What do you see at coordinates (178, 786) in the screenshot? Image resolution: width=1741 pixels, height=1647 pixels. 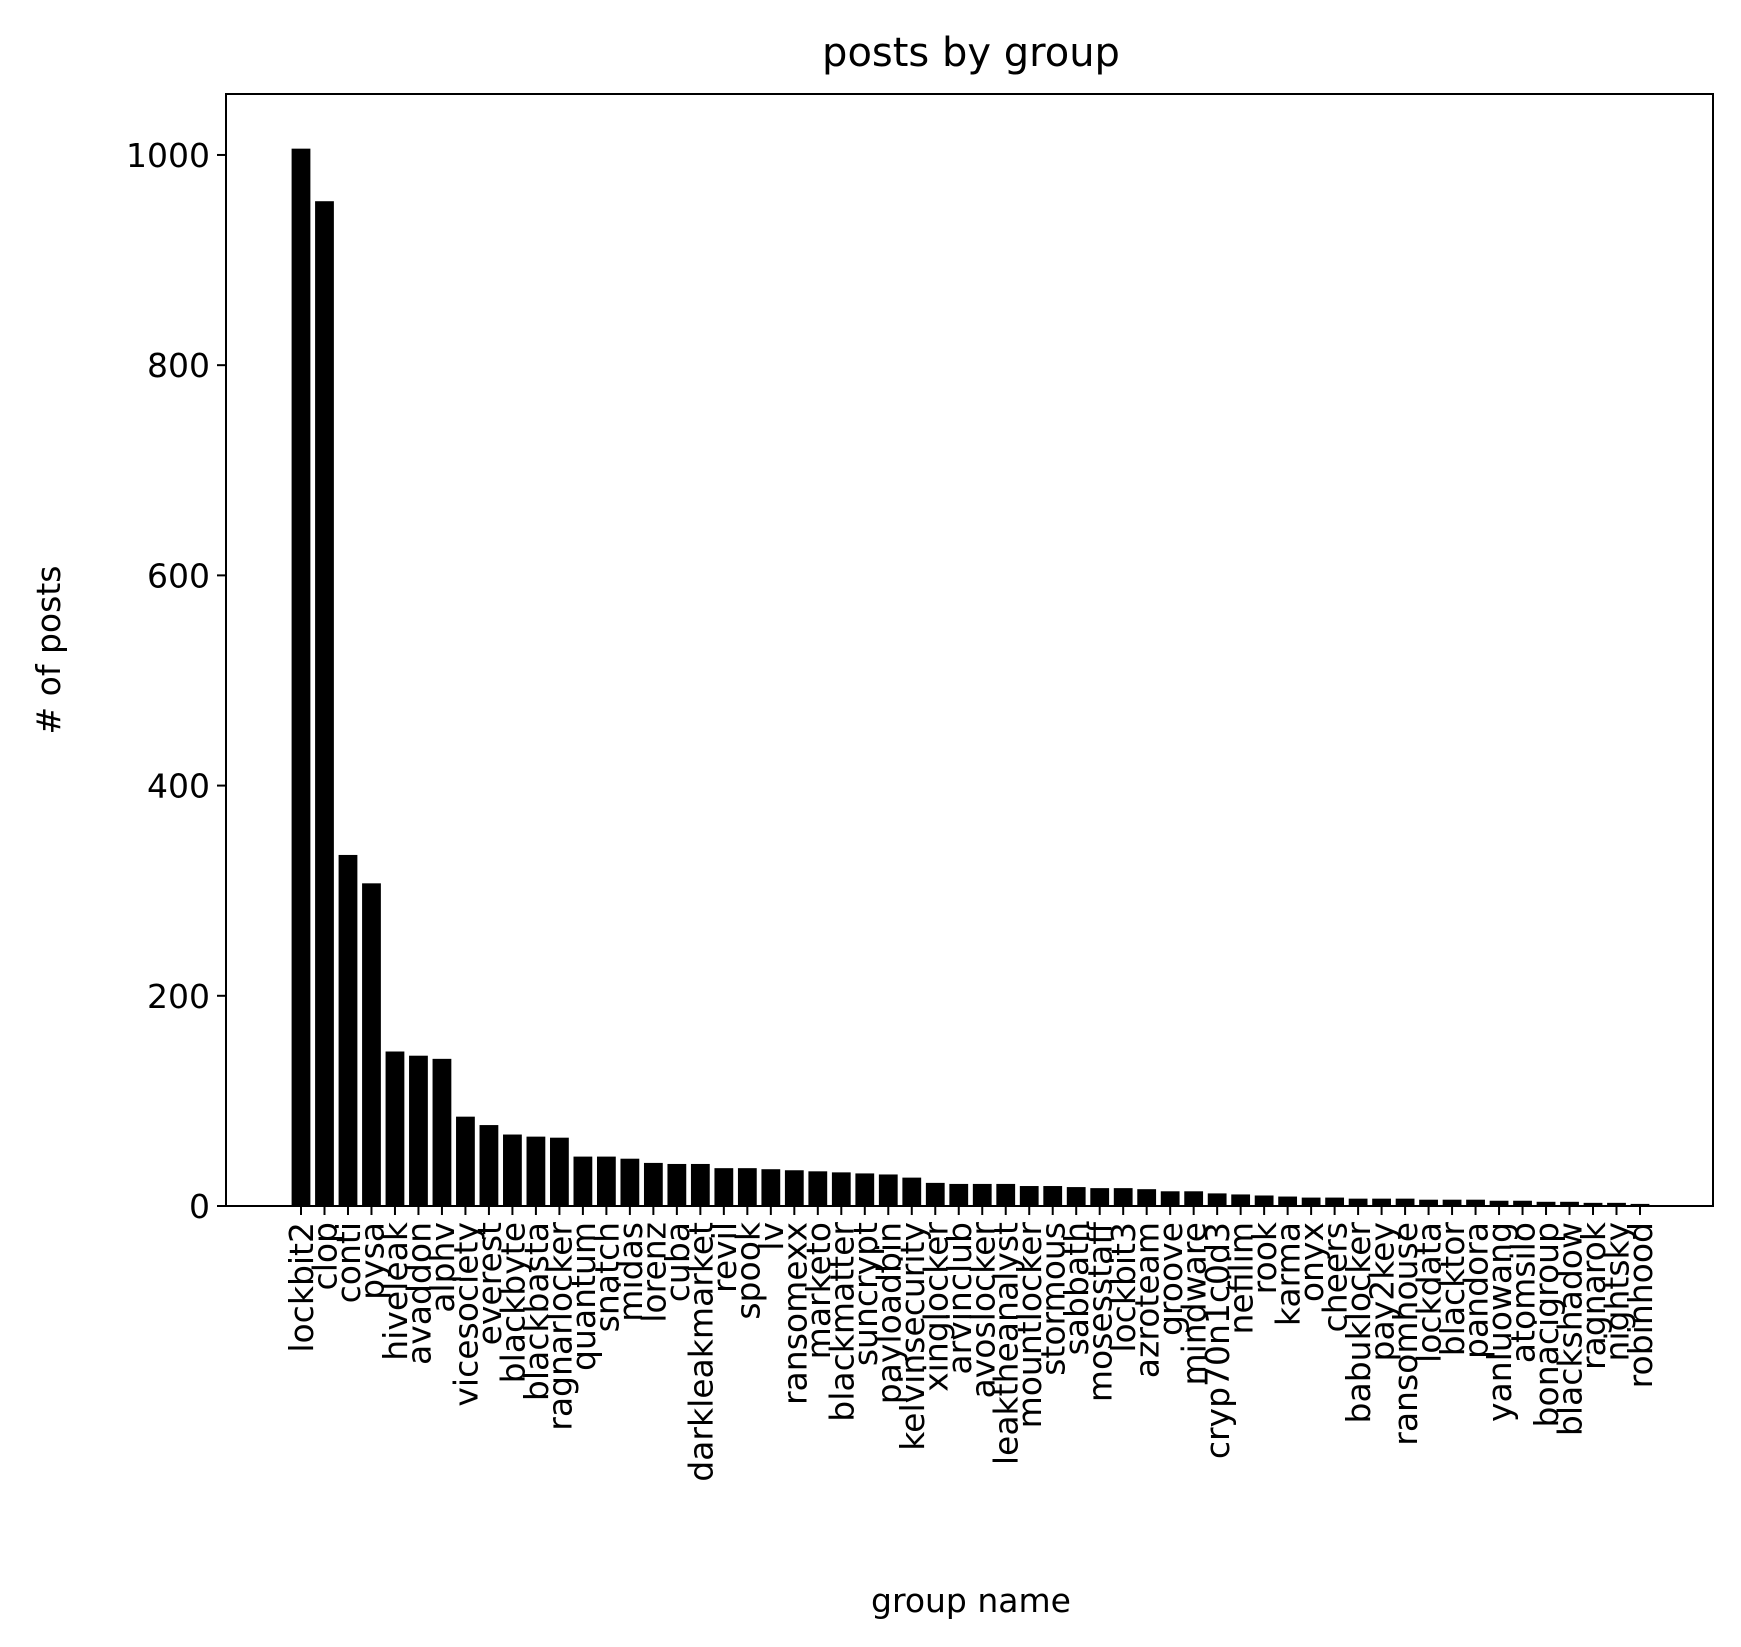 I see `y-tick-label: 400` at bounding box center [178, 786].